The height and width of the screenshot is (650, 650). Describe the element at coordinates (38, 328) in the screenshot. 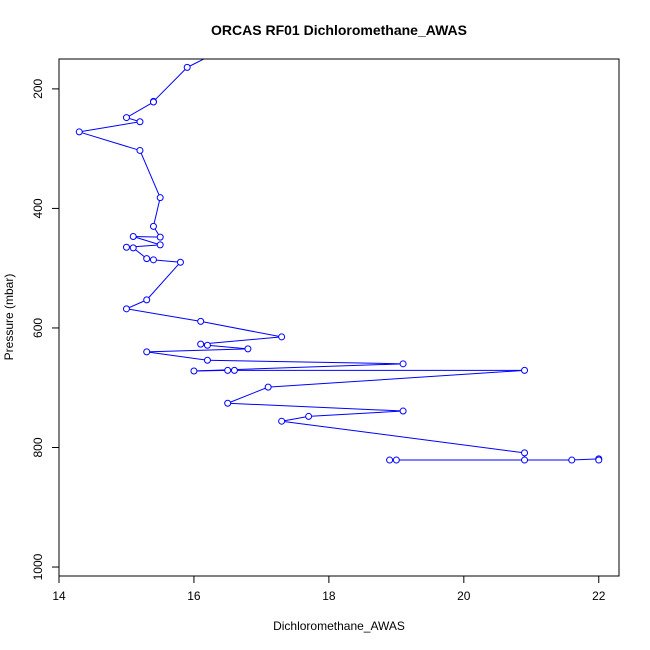

I see `y-tick-label: 600` at that location.